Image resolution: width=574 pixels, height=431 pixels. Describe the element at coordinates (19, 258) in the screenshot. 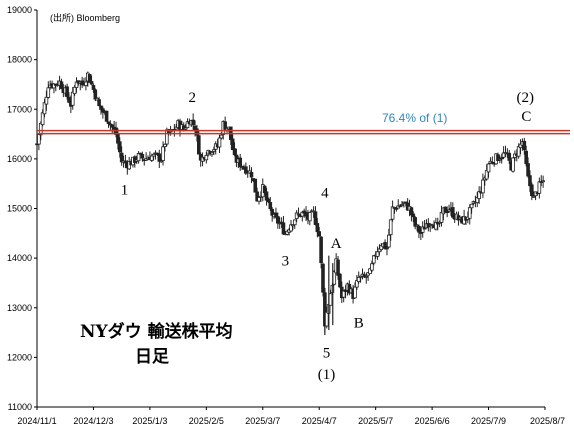

I see `y-tick-label: 14000` at that location.